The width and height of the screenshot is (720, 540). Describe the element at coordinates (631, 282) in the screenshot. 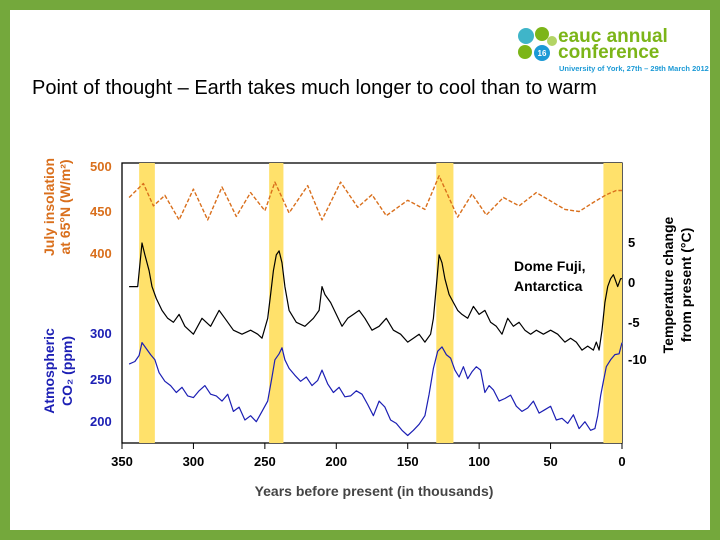

I see `temp-tick-0: 0` at that location.